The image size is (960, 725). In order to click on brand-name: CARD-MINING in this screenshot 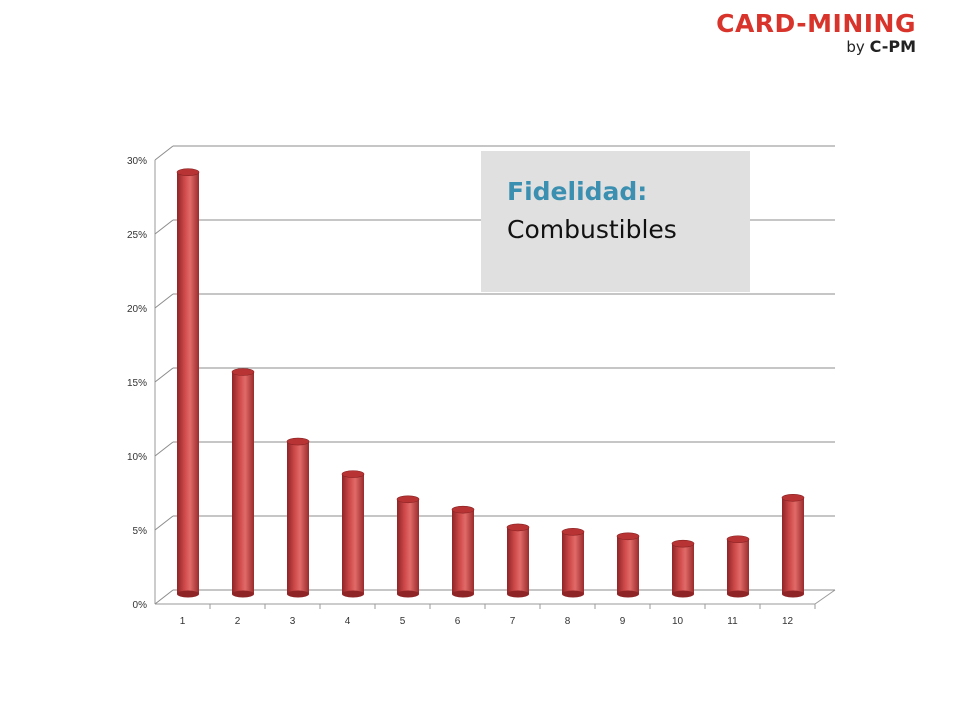, I will do `click(816, 23)`.